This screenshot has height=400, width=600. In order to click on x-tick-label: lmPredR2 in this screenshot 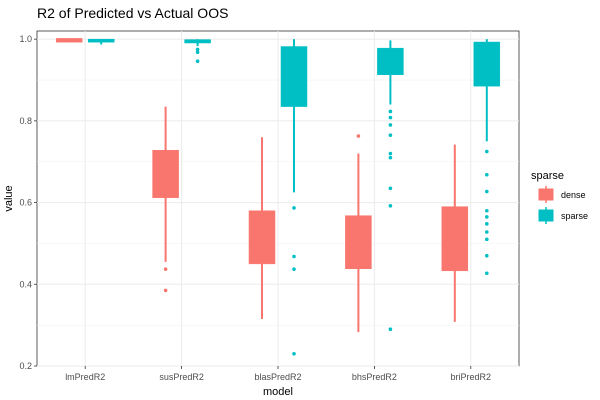, I will do `click(85, 377)`.